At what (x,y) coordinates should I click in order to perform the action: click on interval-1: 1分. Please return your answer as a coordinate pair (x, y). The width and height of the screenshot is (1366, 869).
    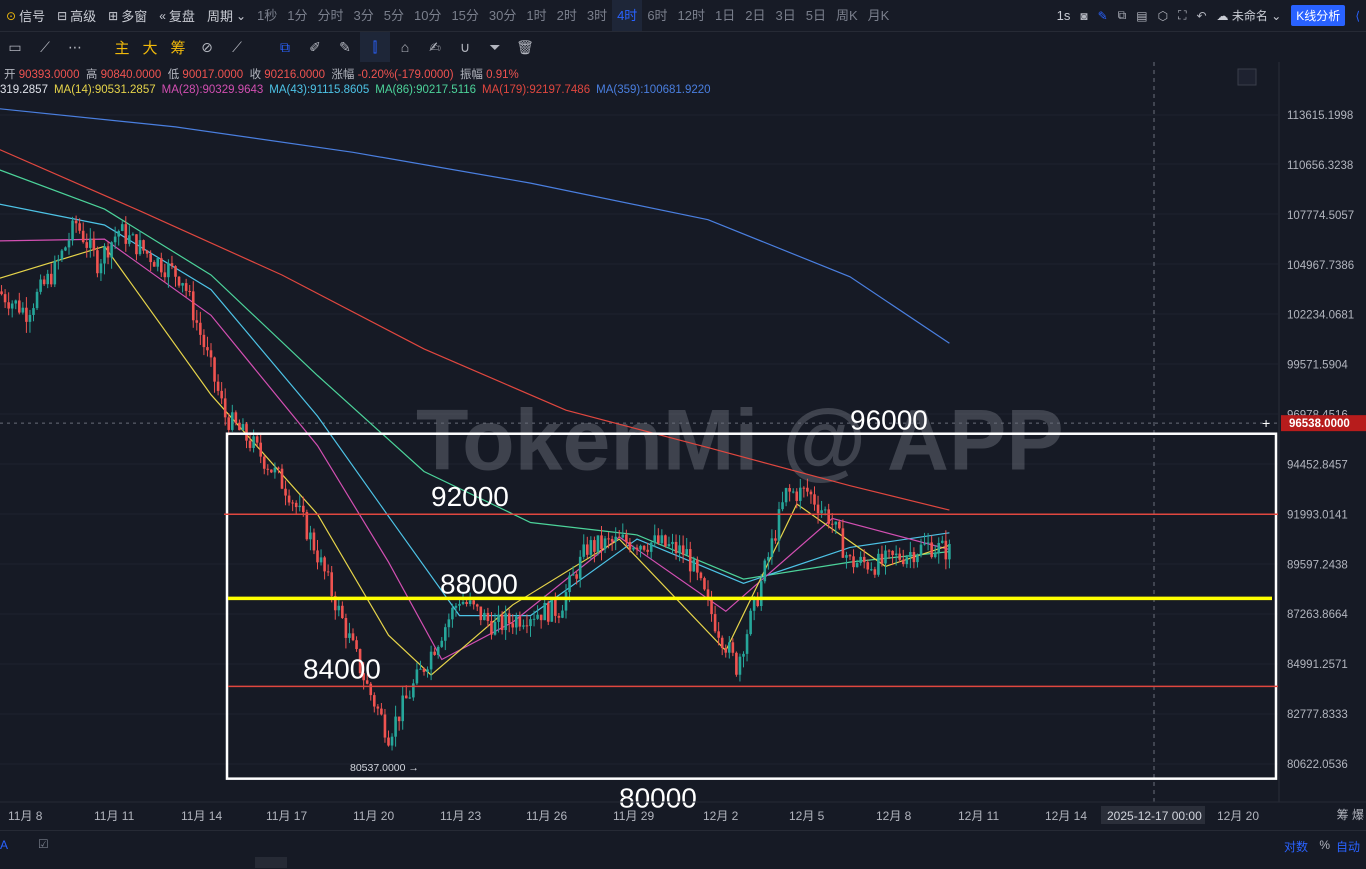
    Looking at the image, I should click on (297, 15).